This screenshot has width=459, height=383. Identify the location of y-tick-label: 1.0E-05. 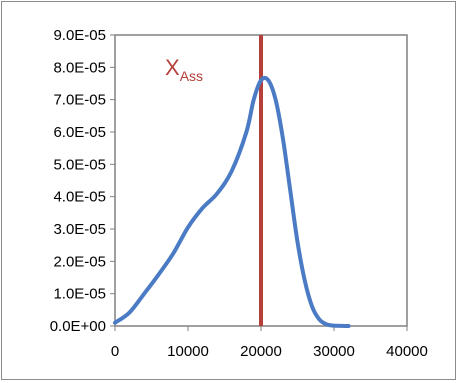
(79, 294).